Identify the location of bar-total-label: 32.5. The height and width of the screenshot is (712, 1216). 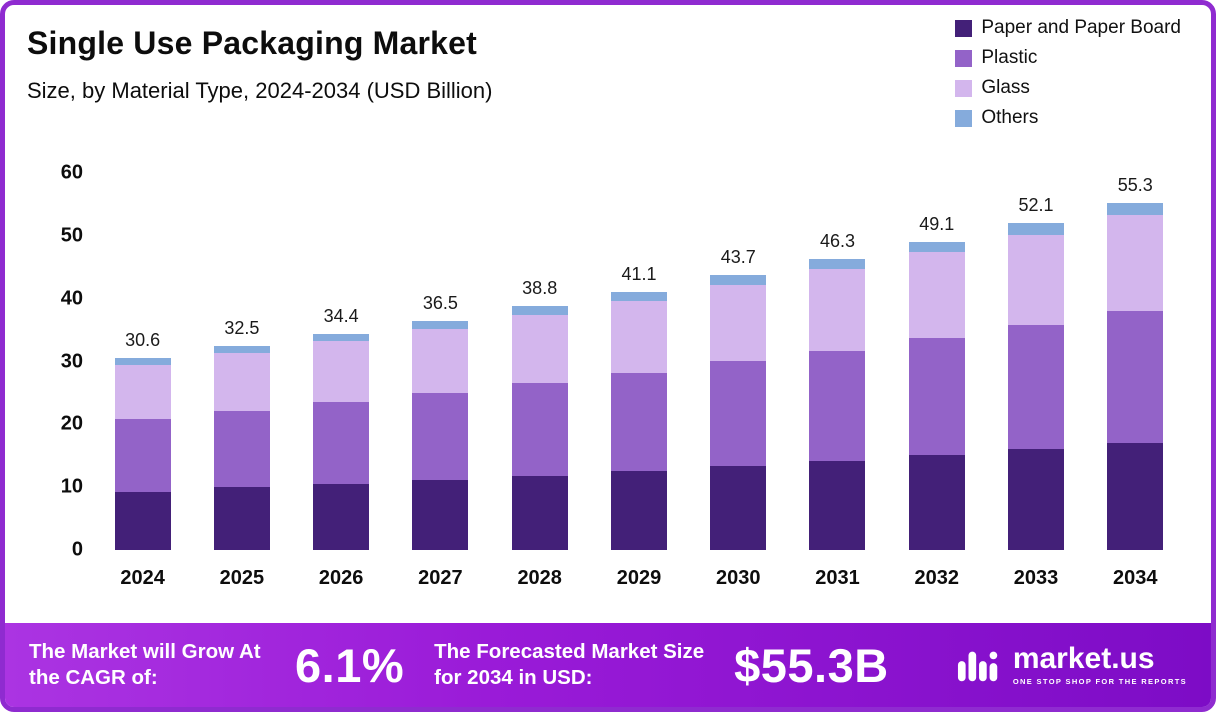
(242, 327).